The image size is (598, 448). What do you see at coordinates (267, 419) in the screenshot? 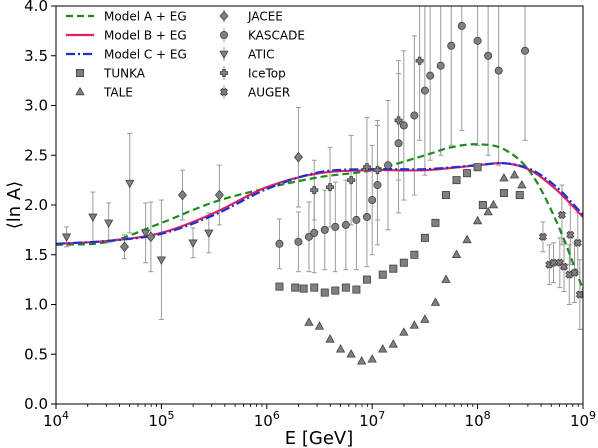
I see `x-tick-label: 10⁶` at bounding box center [267, 419].